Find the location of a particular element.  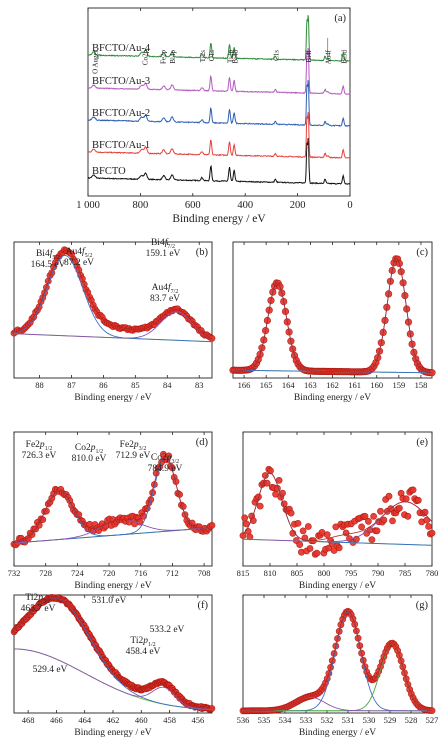

x-tick-label: 1 000 is located at coordinates (88, 205).